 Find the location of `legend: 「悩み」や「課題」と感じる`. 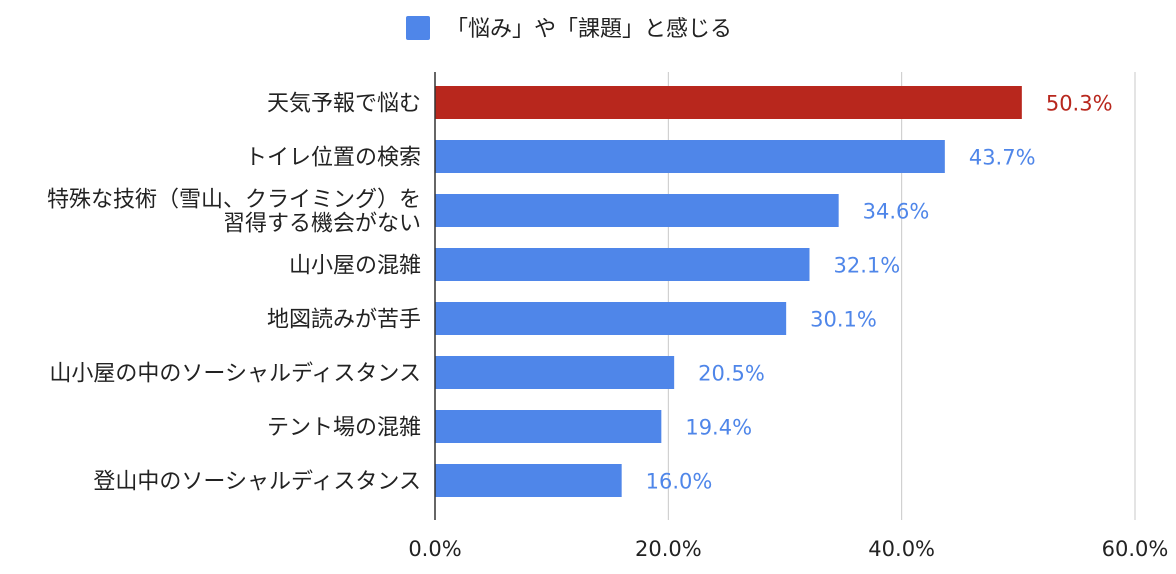

legend: 「悩み」や「課題」と感じる is located at coordinates (569, 29).